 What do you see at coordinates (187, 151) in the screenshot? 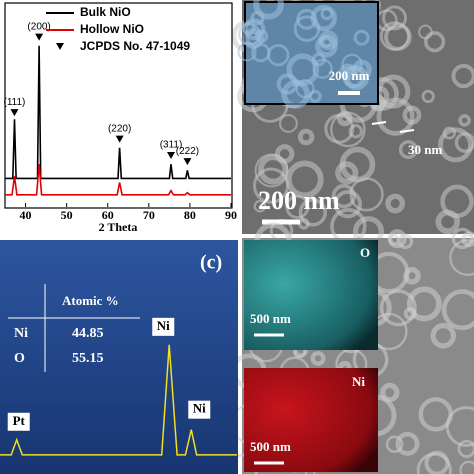
I see `point-label: (222)` at bounding box center [187, 151].